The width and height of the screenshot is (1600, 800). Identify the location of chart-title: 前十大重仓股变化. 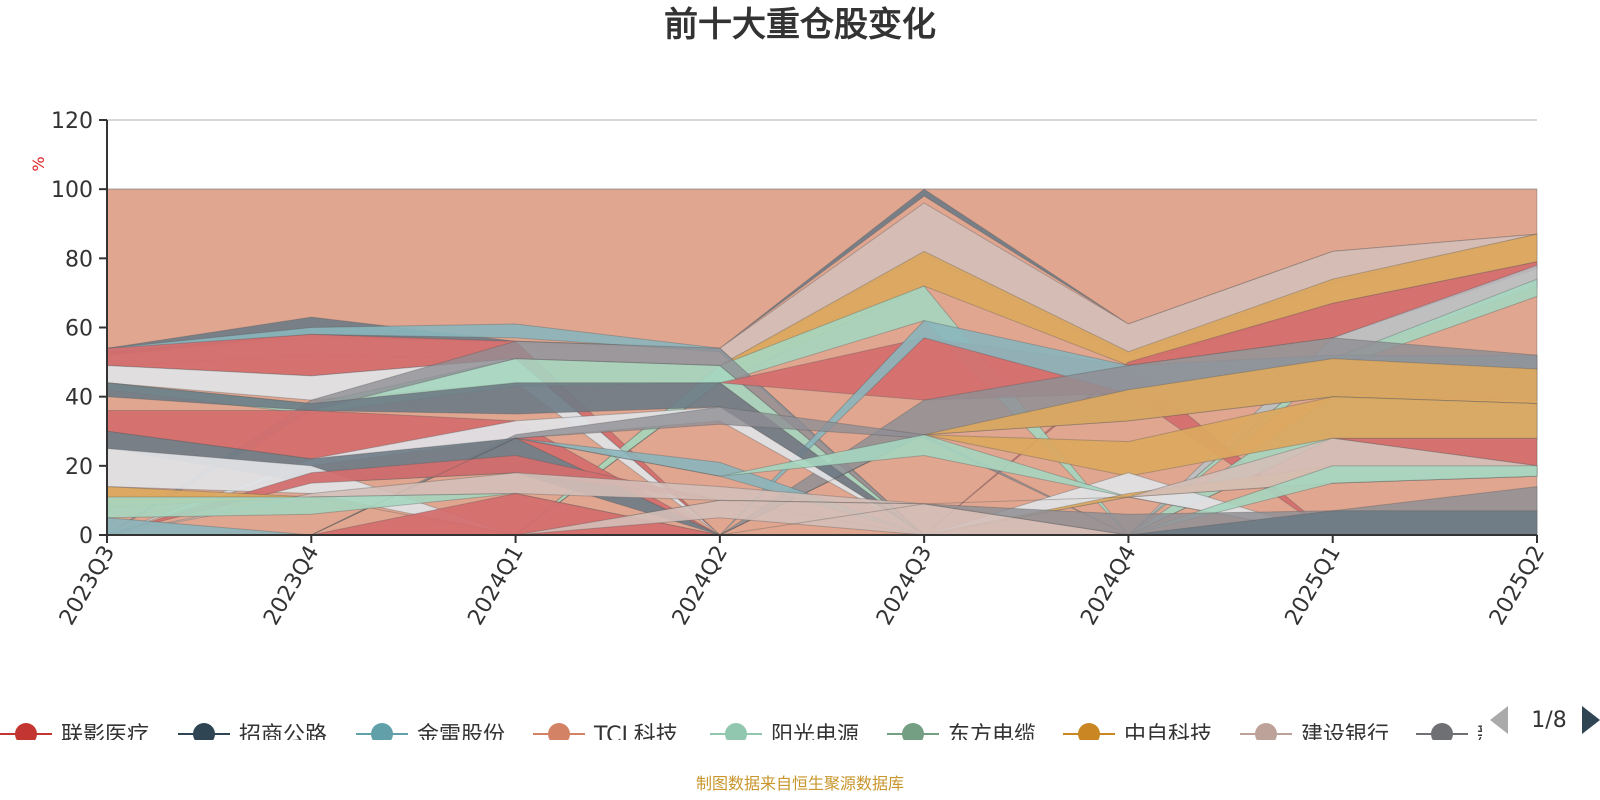
(800, 25).